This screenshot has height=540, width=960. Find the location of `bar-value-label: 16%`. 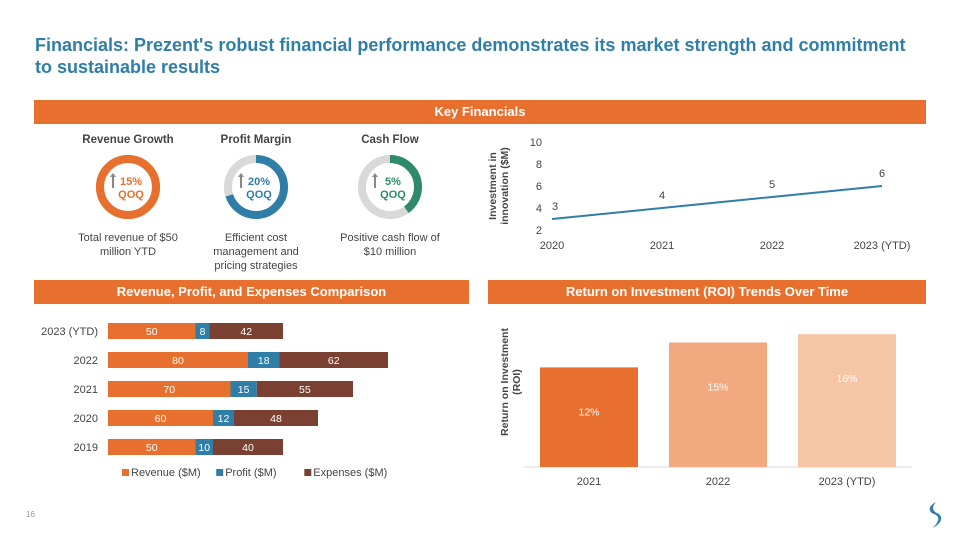

bar-value-label: 16% is located at coordinates (846, 379).